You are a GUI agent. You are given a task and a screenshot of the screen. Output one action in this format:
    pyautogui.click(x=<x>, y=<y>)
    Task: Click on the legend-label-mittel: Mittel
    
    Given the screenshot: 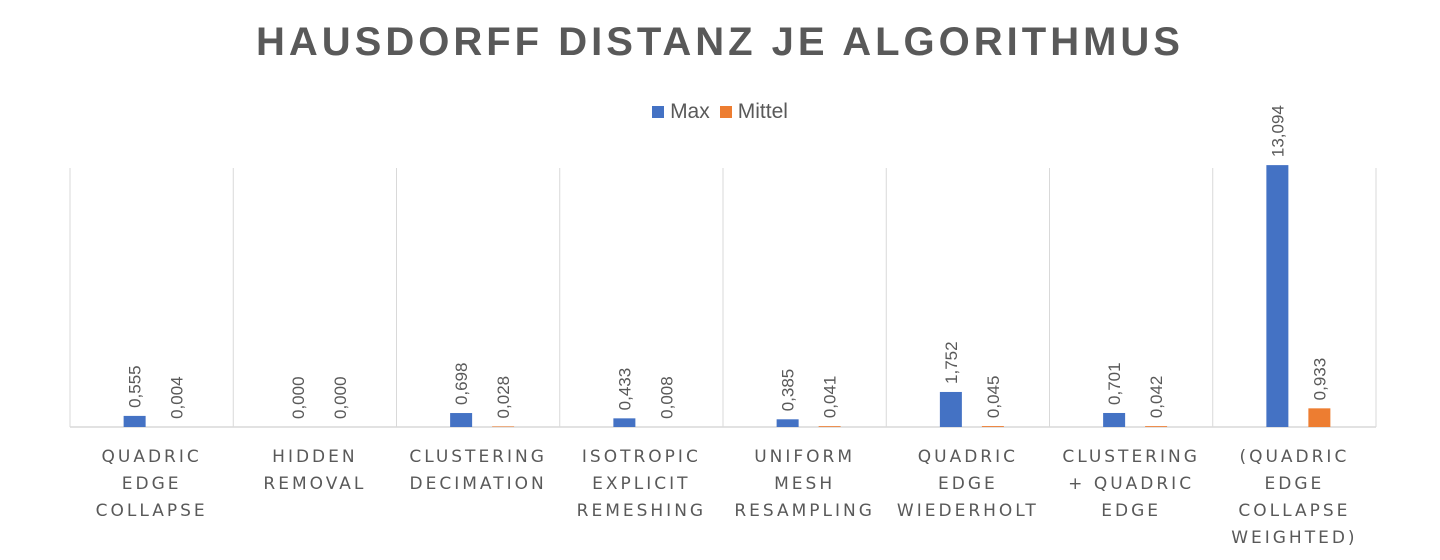 What is the action you would take?
    pyautogui.click(x=762, y=111)
    